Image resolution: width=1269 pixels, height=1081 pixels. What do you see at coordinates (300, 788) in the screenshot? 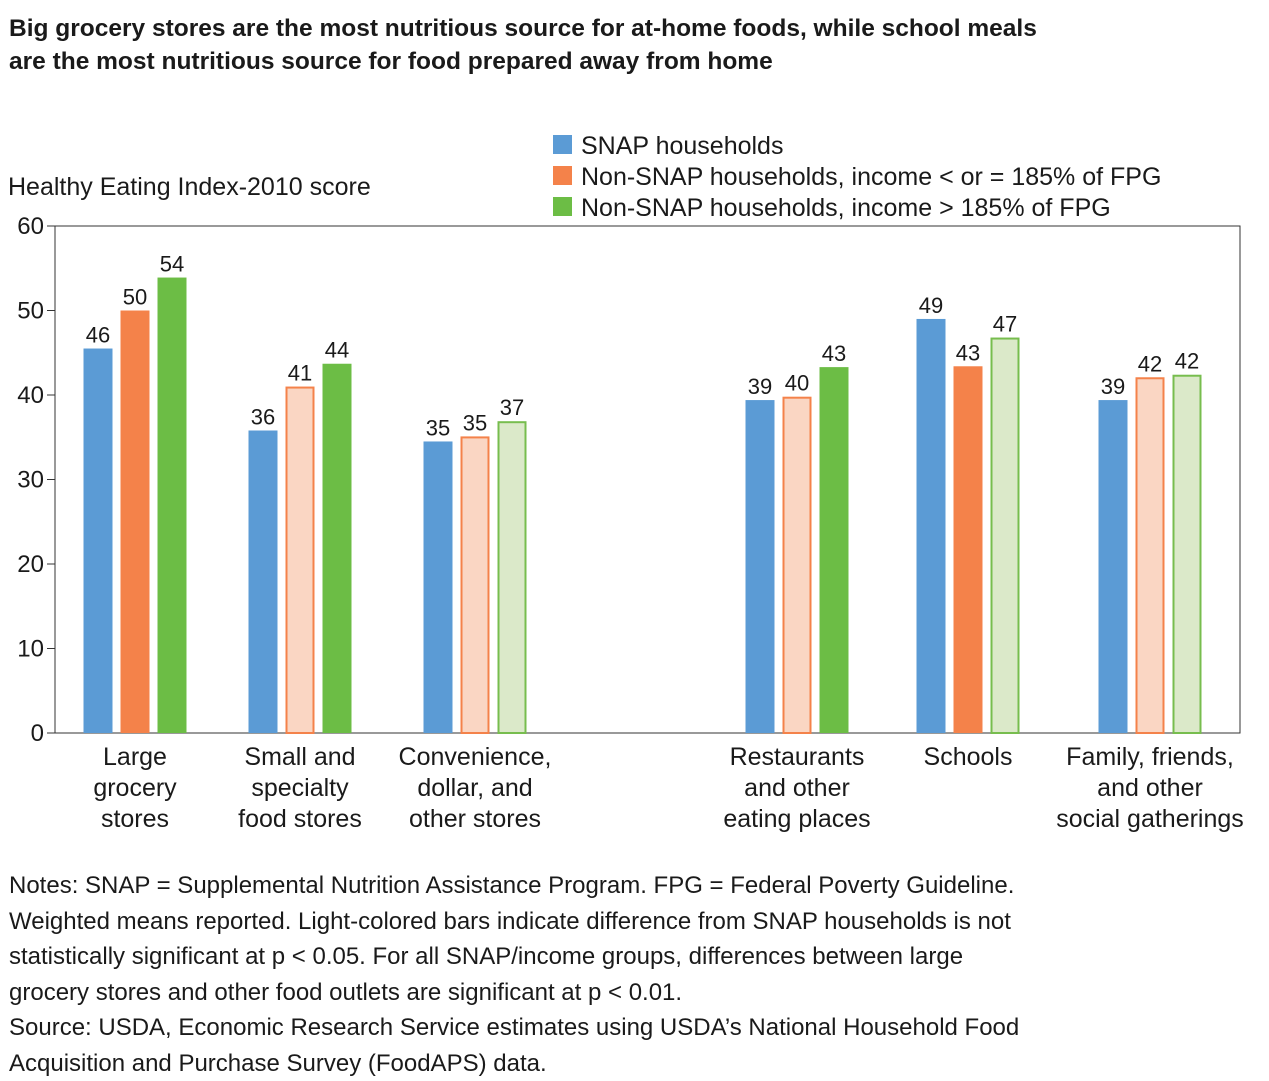
I see `x-tick-label: specialty` at bounding box center [300, 788].